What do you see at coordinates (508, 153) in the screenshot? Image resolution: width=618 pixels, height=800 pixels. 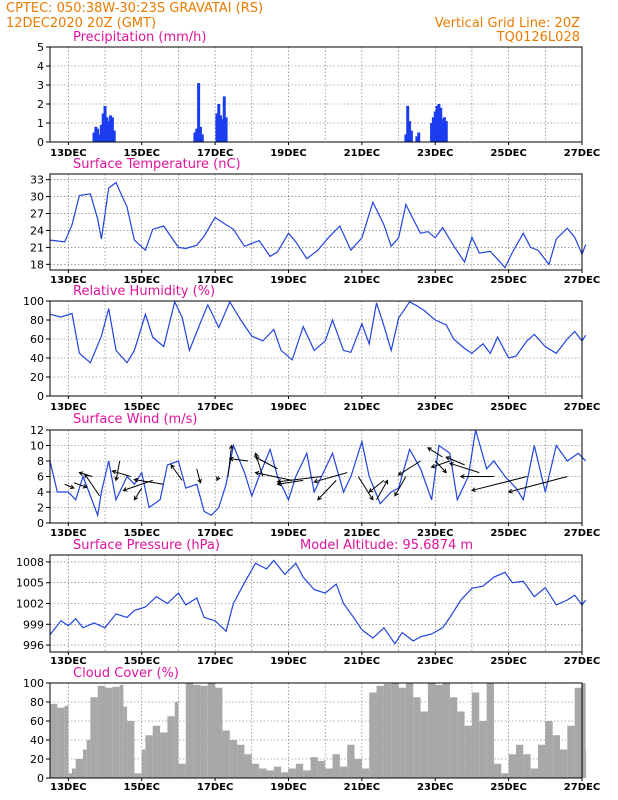 I see `precip-x-tick-label: 25DEC` at bounding box center [508, 153].